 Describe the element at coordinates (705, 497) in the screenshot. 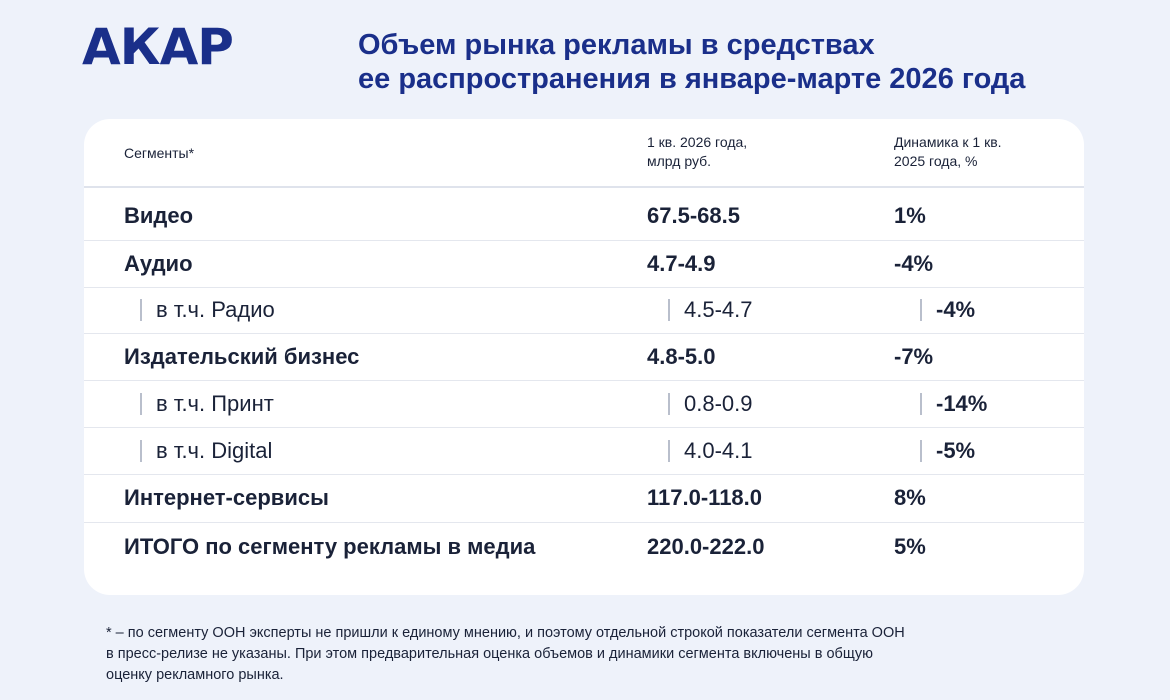

I see `volume-cell: 117.0-118.0` at that location.